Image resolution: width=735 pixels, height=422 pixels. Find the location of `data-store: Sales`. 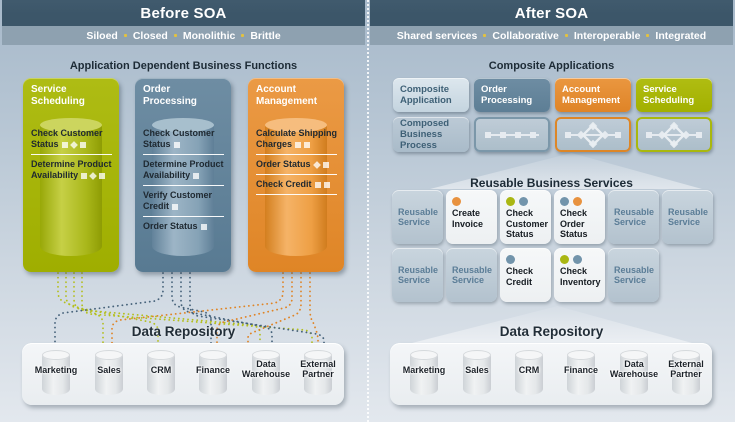

data-store: Sales is located at coordinates (109, 374).